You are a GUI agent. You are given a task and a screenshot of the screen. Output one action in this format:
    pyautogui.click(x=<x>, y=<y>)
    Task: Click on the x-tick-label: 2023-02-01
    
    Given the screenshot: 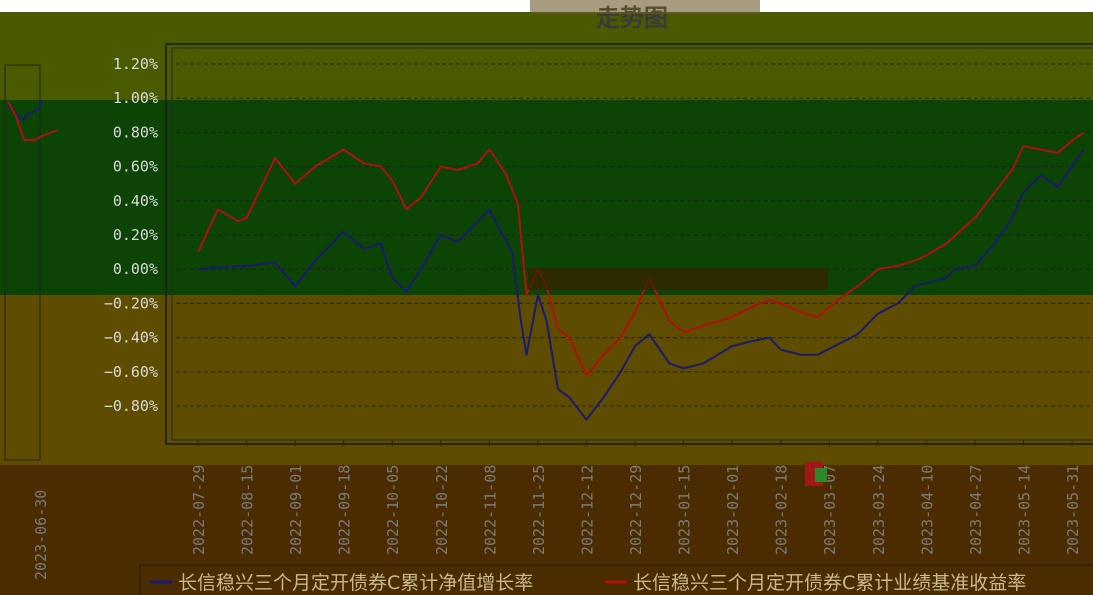 What is the action you would take?
    pyautogui.click(x=733, y=510)
    